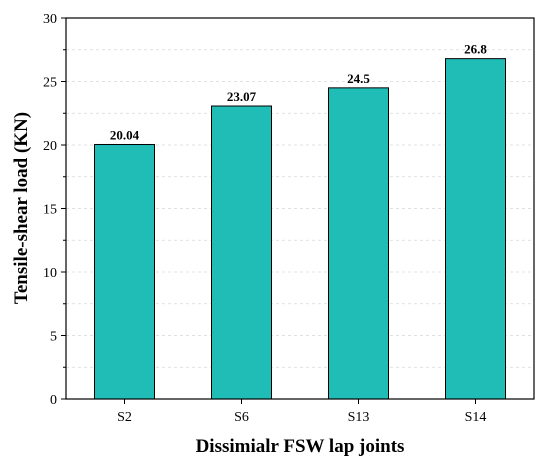 This screenshot has height=470, width=550. I want to click on y-tick-label: 15, so click(50, 210).